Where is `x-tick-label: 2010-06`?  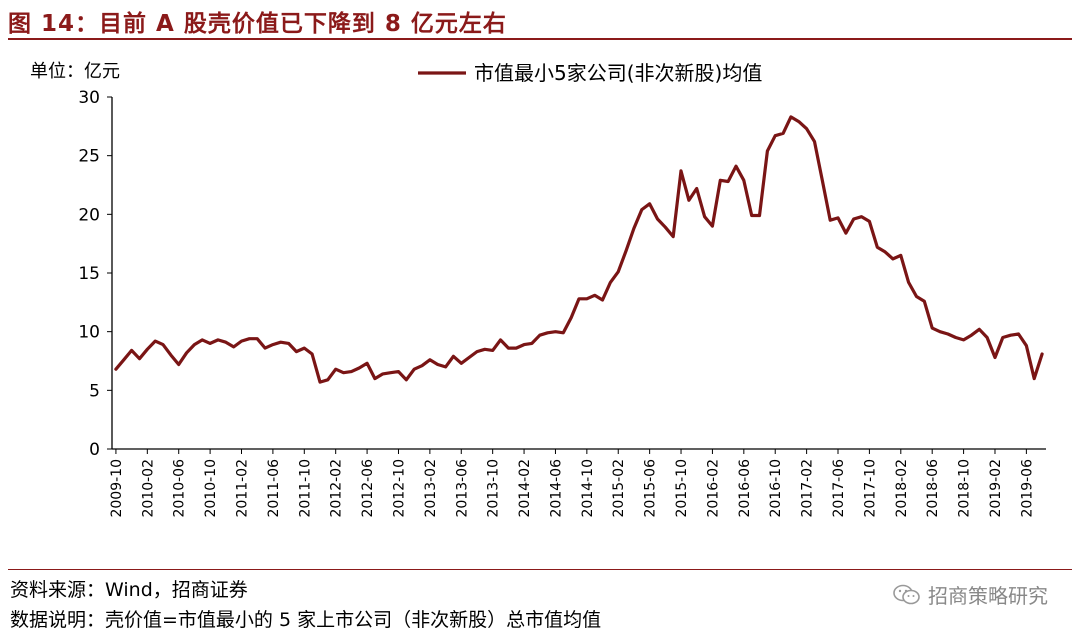
x-tick-label: 2010-06 is located at coordinates (180, 488).